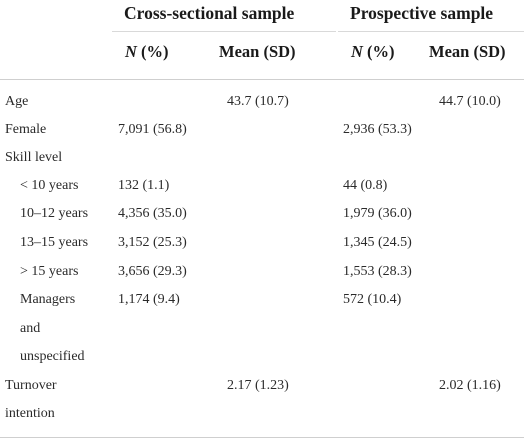  I want to click on row-label-female: Female, so click(26, 129).